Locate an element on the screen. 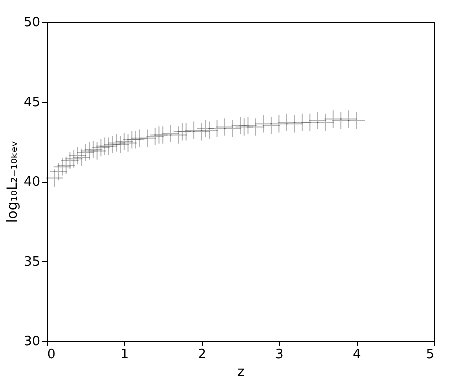 The width and height of the screenshot is (465, 379). y-axis-title: log₁₀L₂₋₁₀ₖₑᵥ is located at coordinates (12, 182).